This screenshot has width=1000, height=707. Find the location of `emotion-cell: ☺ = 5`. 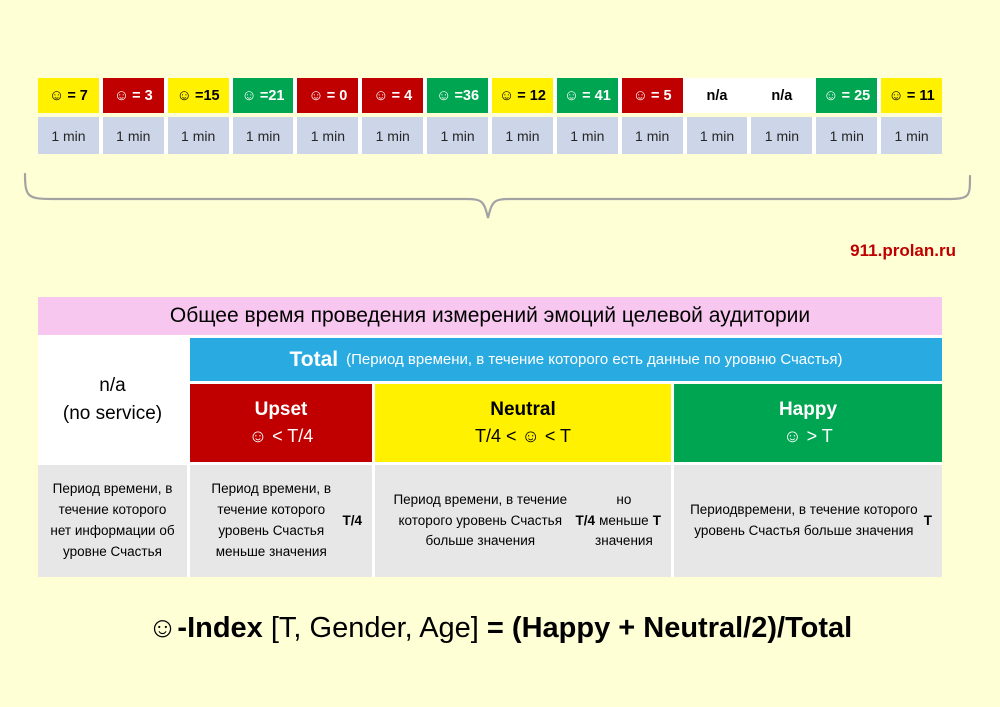

emotion-cell: ☺ = 5 is located at coordinates (652, 95).